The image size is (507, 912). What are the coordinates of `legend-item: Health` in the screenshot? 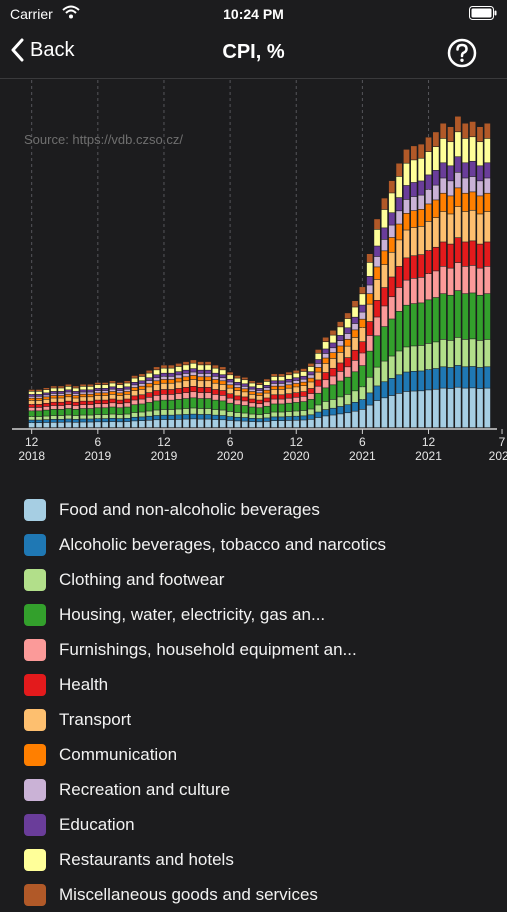 It's located at (259, 684).